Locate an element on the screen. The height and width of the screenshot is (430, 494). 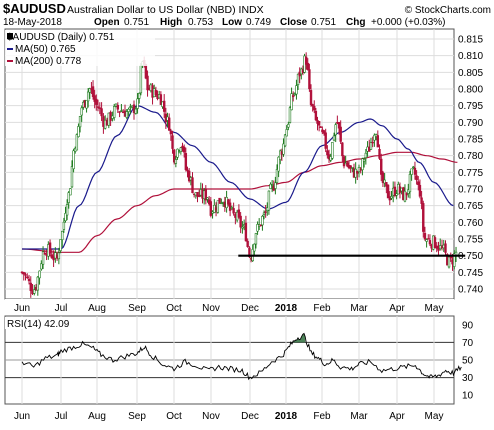
month-label: Jul is located at coordinates (61, 308).